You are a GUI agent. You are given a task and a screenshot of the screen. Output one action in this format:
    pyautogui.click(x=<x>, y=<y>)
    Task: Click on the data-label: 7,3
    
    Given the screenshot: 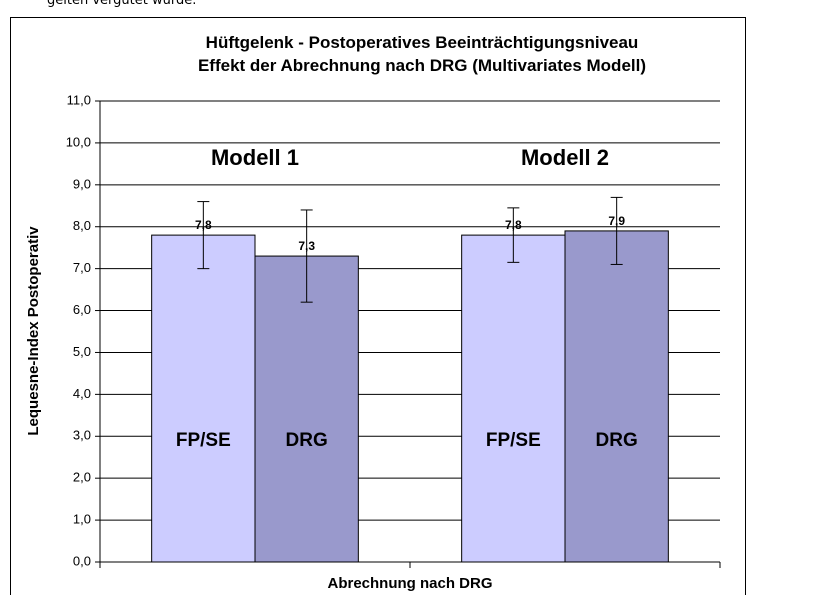 What is the action you would take?
    pyautogui.click(x=306, y=246)
    